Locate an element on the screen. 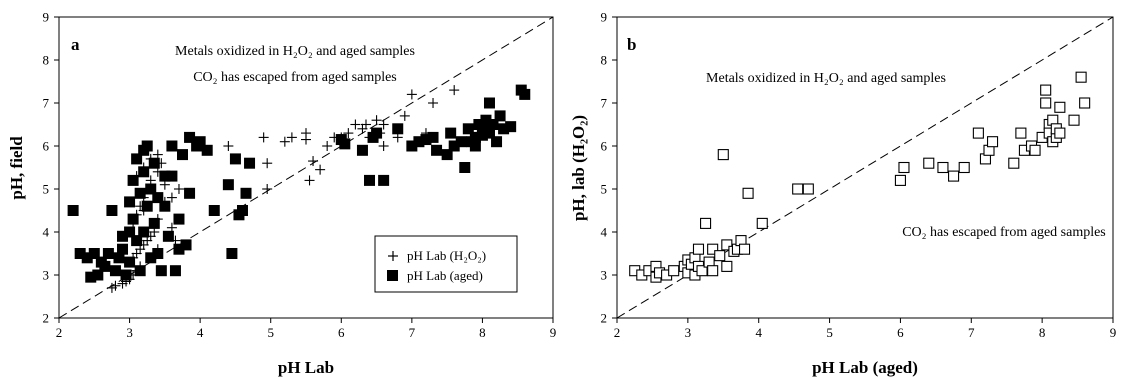 Image resolution: width=1132 pixels, height=378 pixels. panel-a-legend-label-h2o2: pH Lab (H₂O₂) is located at coordinates (446, 255).